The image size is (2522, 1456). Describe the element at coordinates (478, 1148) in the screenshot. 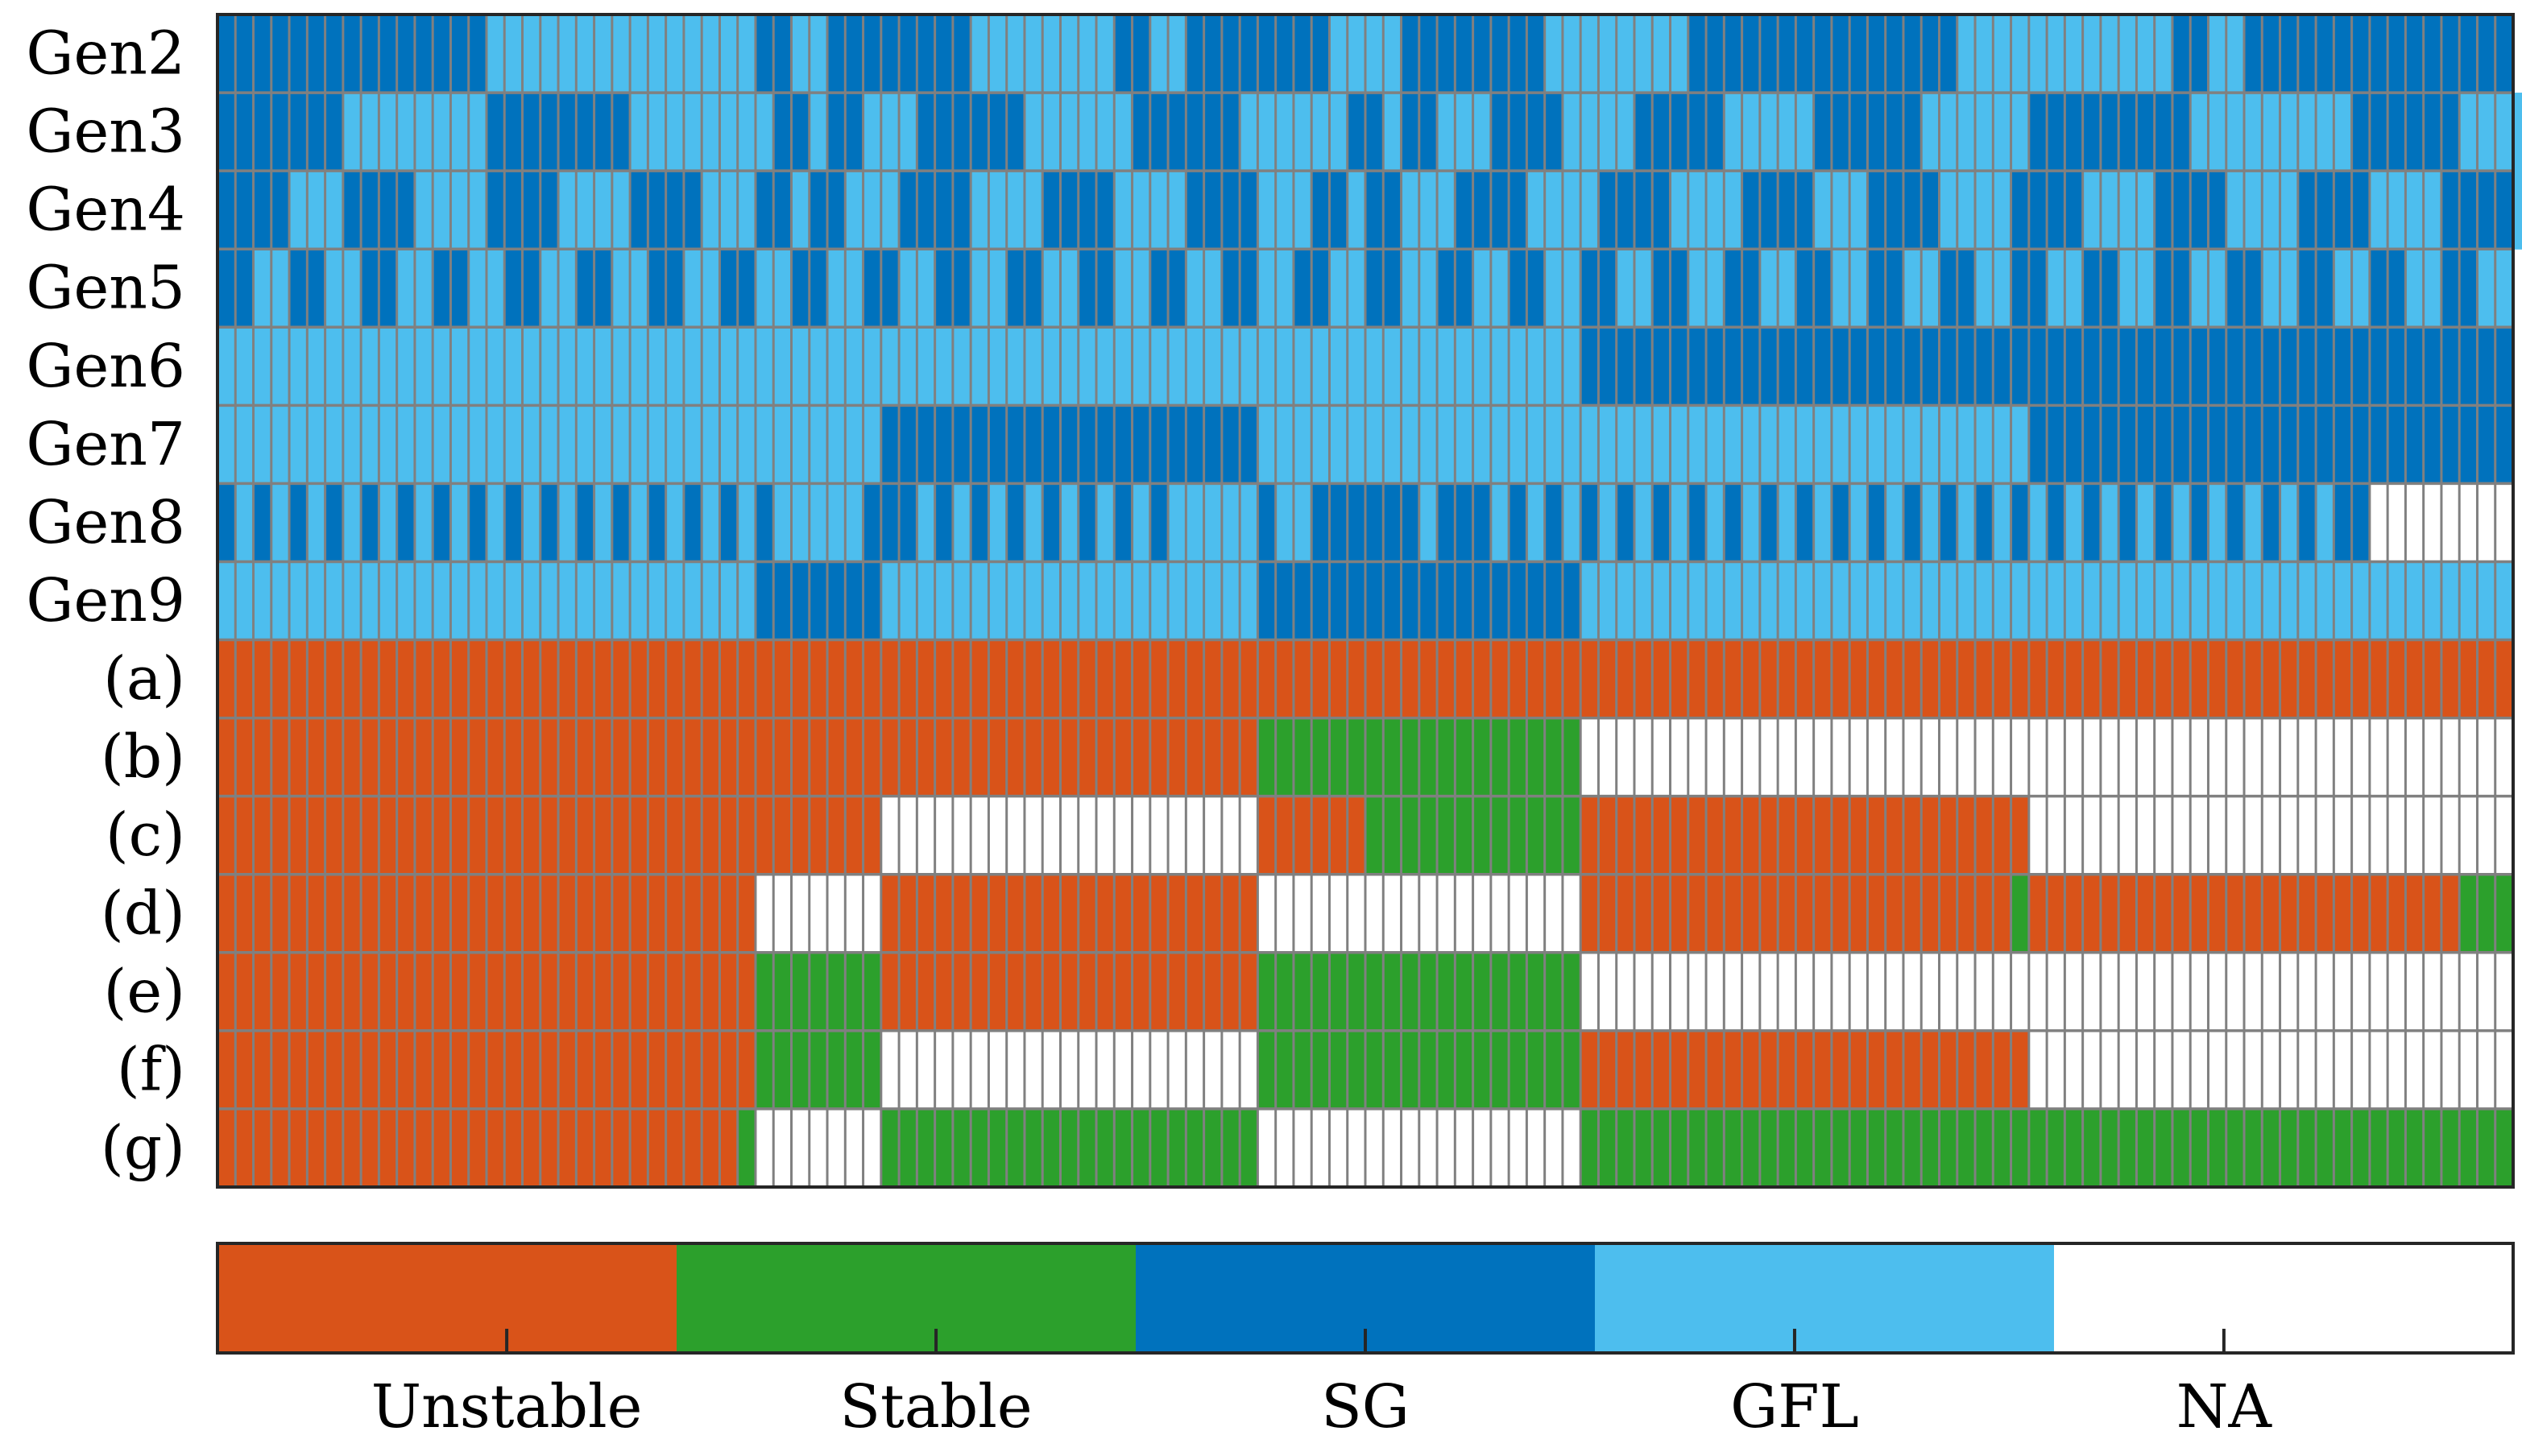

I see `cell-run-g-unstable` at that location.